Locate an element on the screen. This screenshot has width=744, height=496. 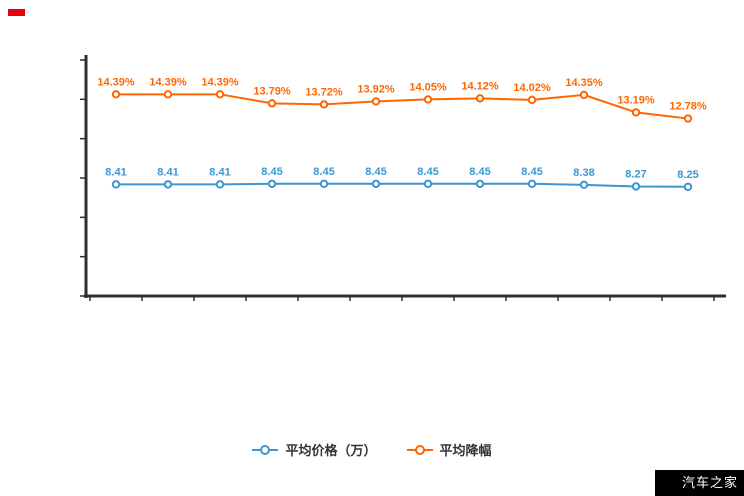
legend-item-avg-discount: 平均降幅 is located at coordinates (449, 449).